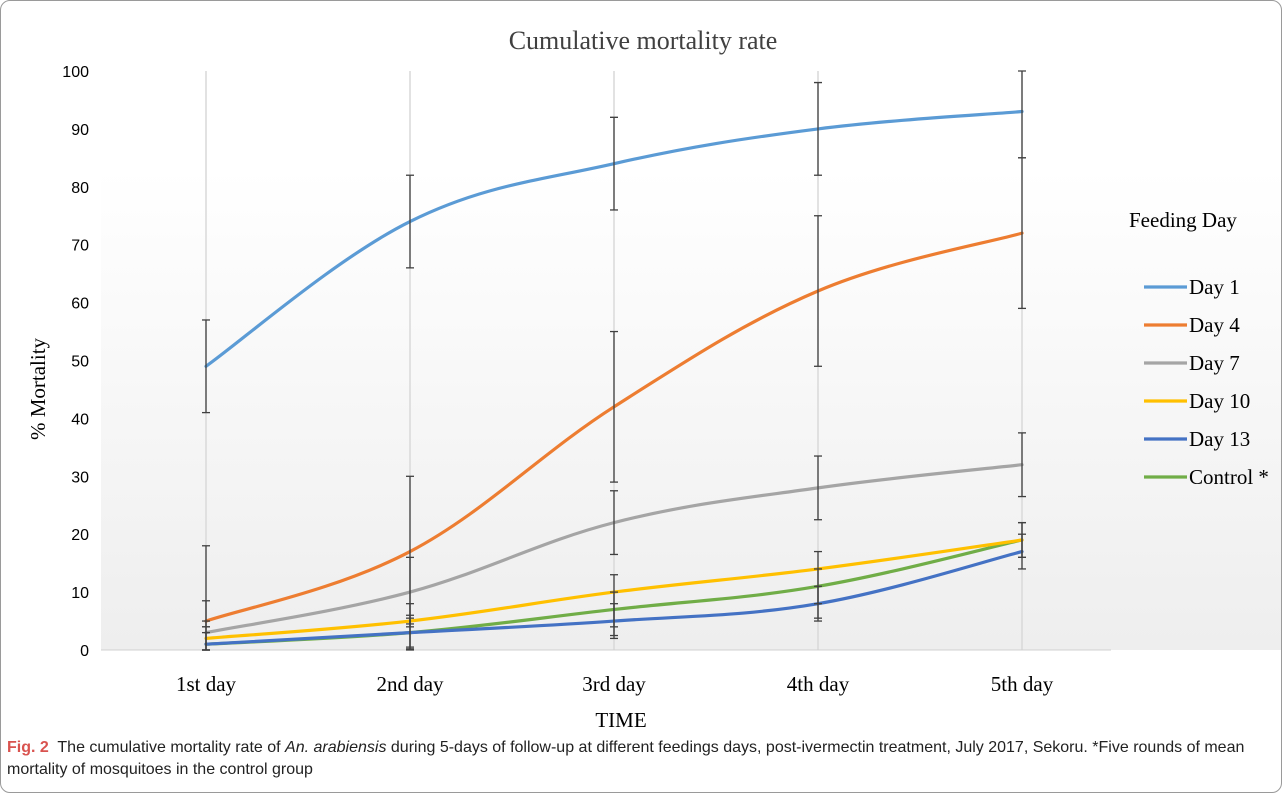 The width and height of the screenshot is (1284, 795). What do you see at coordinates (643, 40) in the screenshot?
I see `chart-title: Cumulative mortality rate` at bounding box center [643, 40].